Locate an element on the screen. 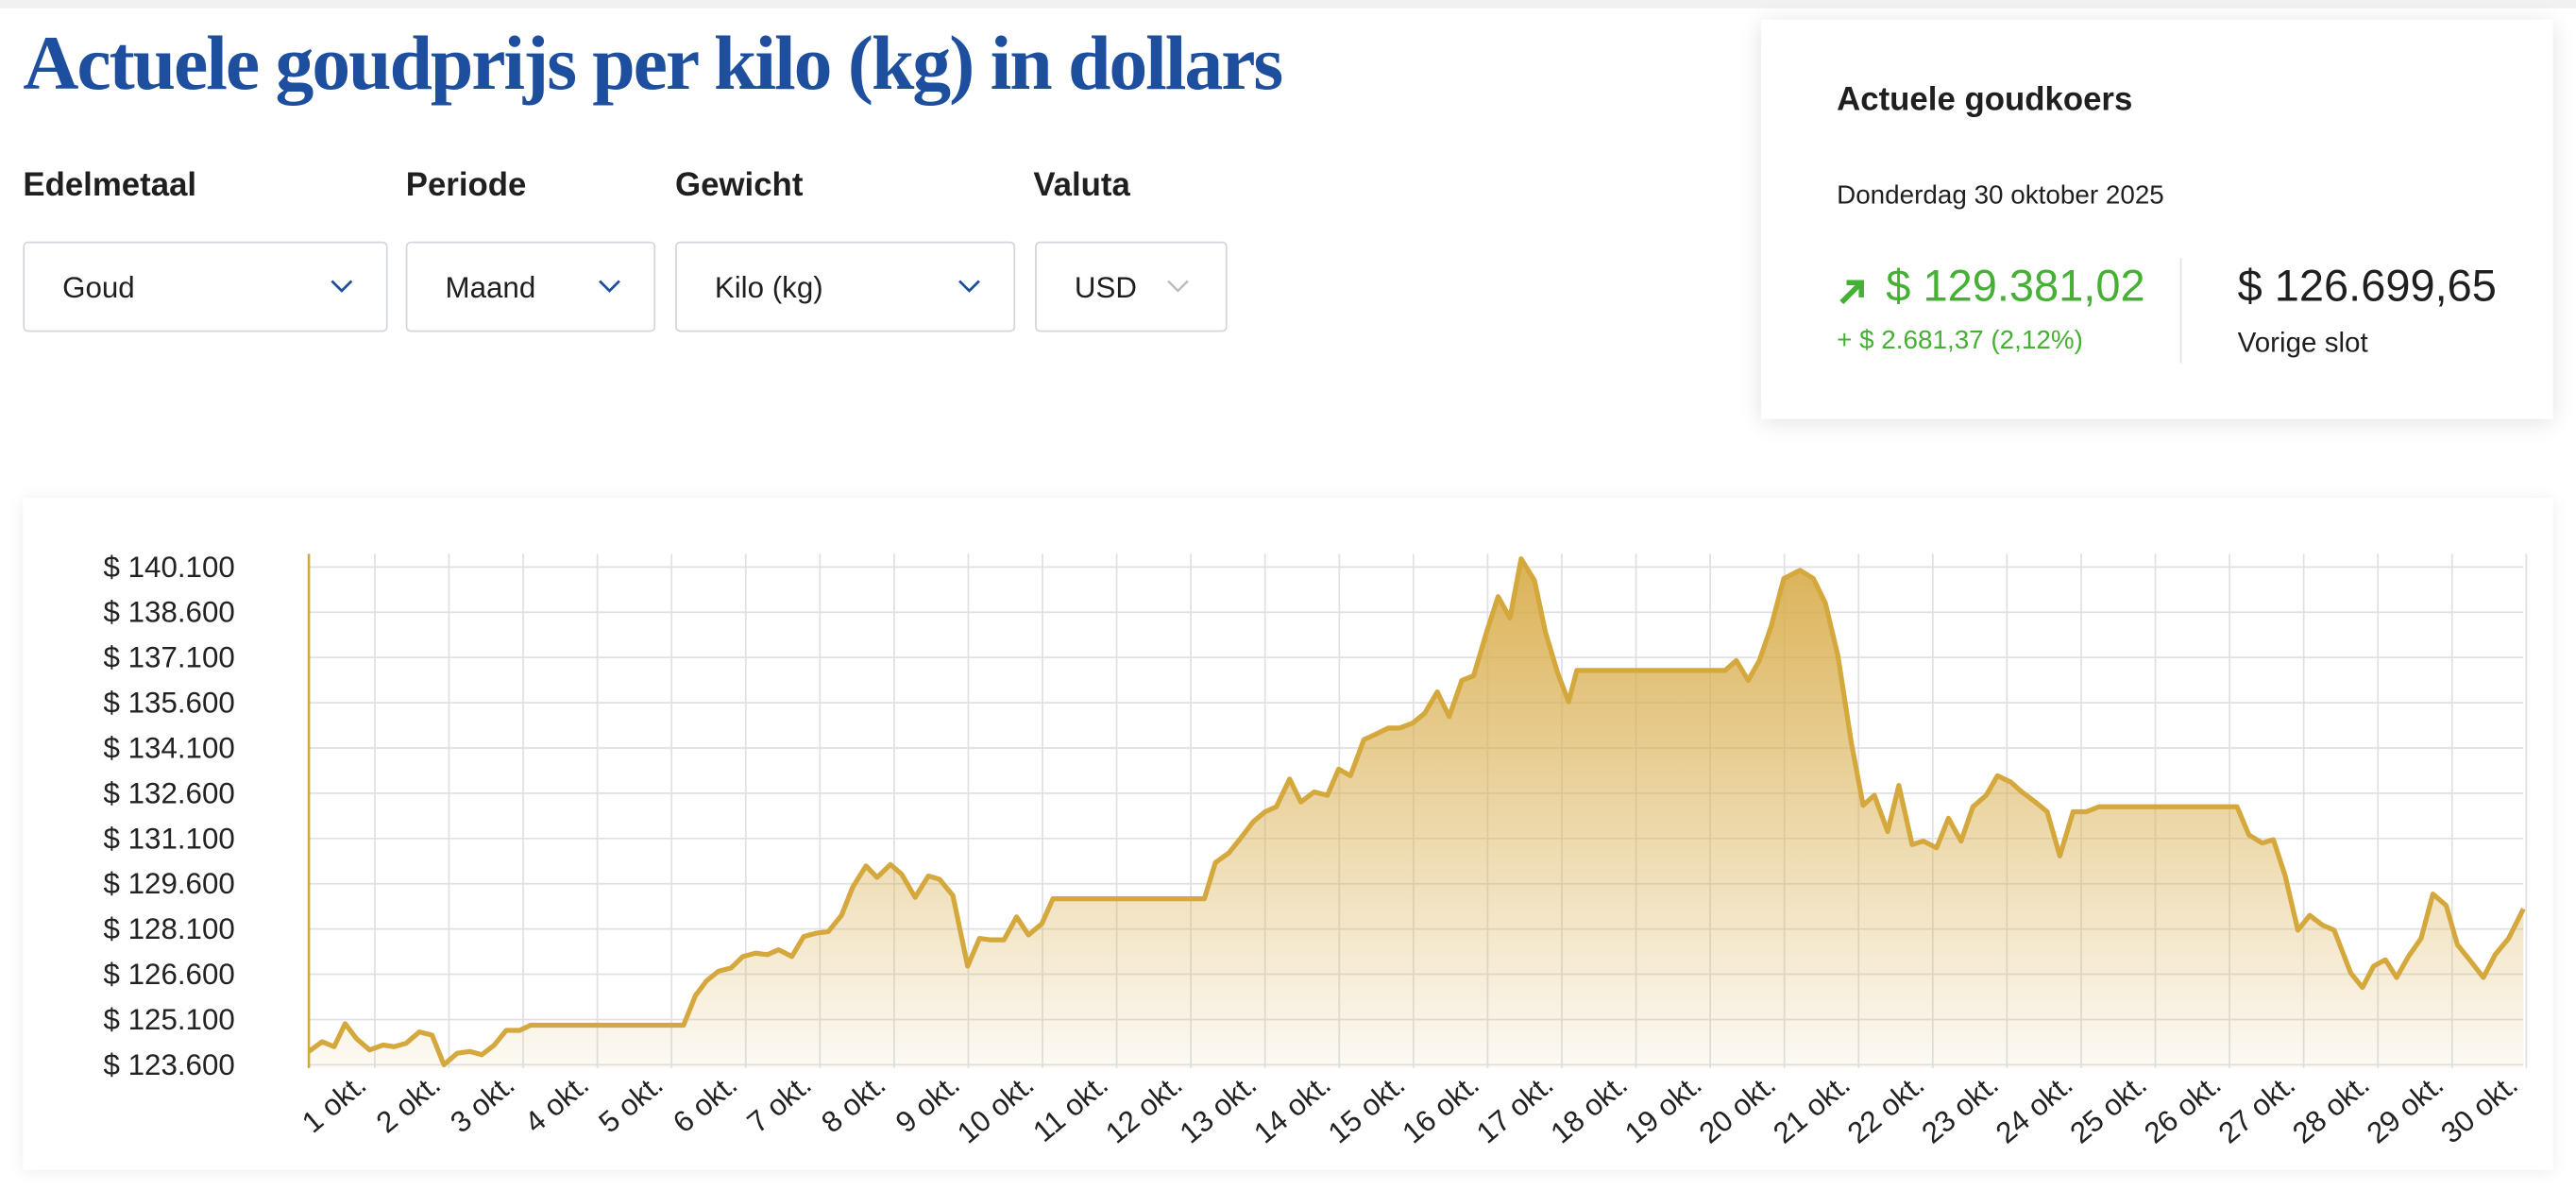 The height and width of the screenshot is (1190, 2576). card-title: Actuele goudkoers is located at coordinates (1985, 100).